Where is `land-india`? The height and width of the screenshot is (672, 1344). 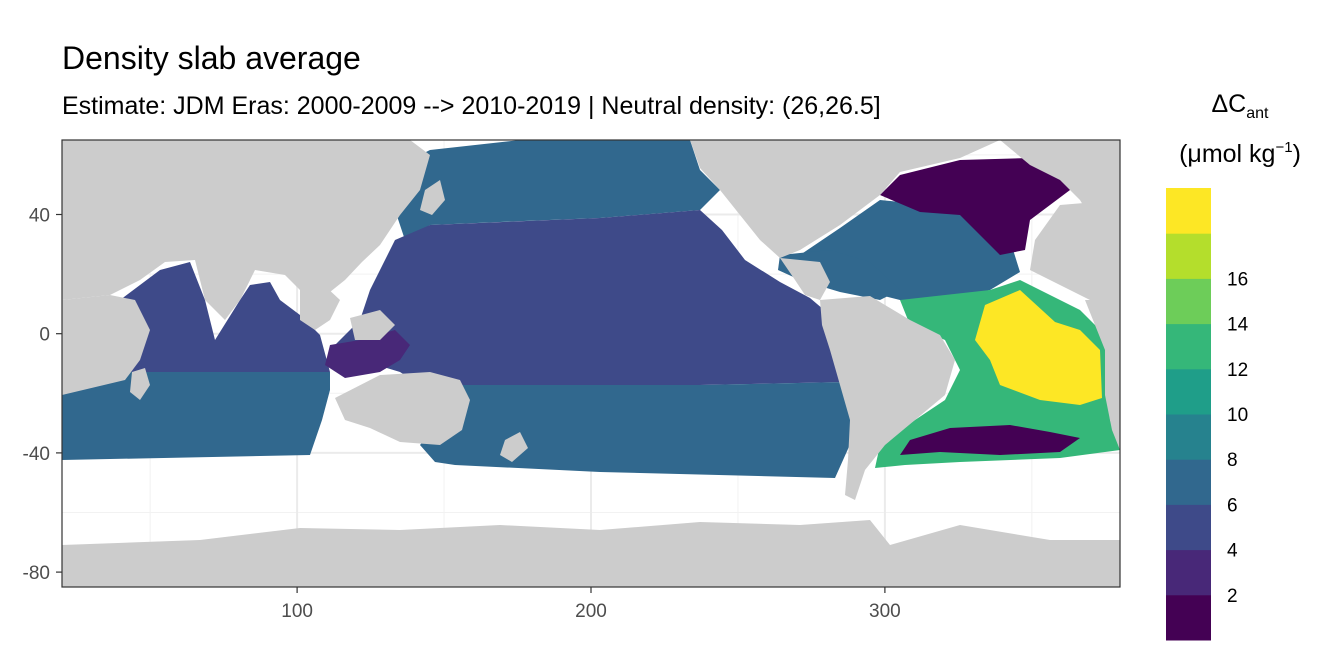
land-india is located at coordinates (227, 290).